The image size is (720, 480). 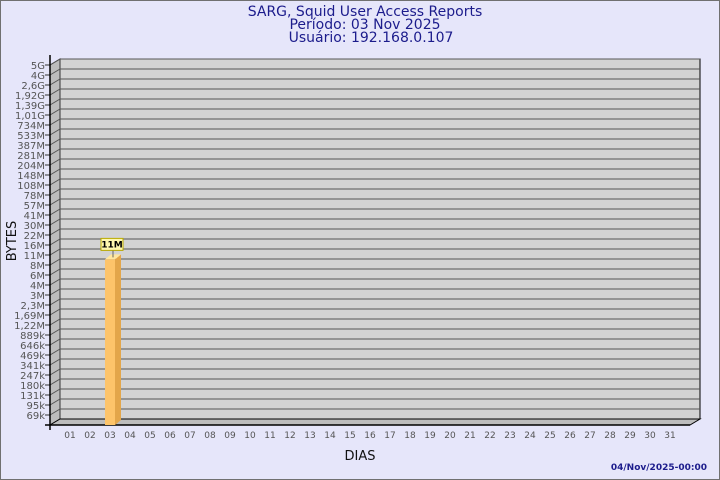 What do you see at coordinates (29, 326) in the screenshot?
I see `y-tick-label: 1,22M` at bounding box center [29, 326].